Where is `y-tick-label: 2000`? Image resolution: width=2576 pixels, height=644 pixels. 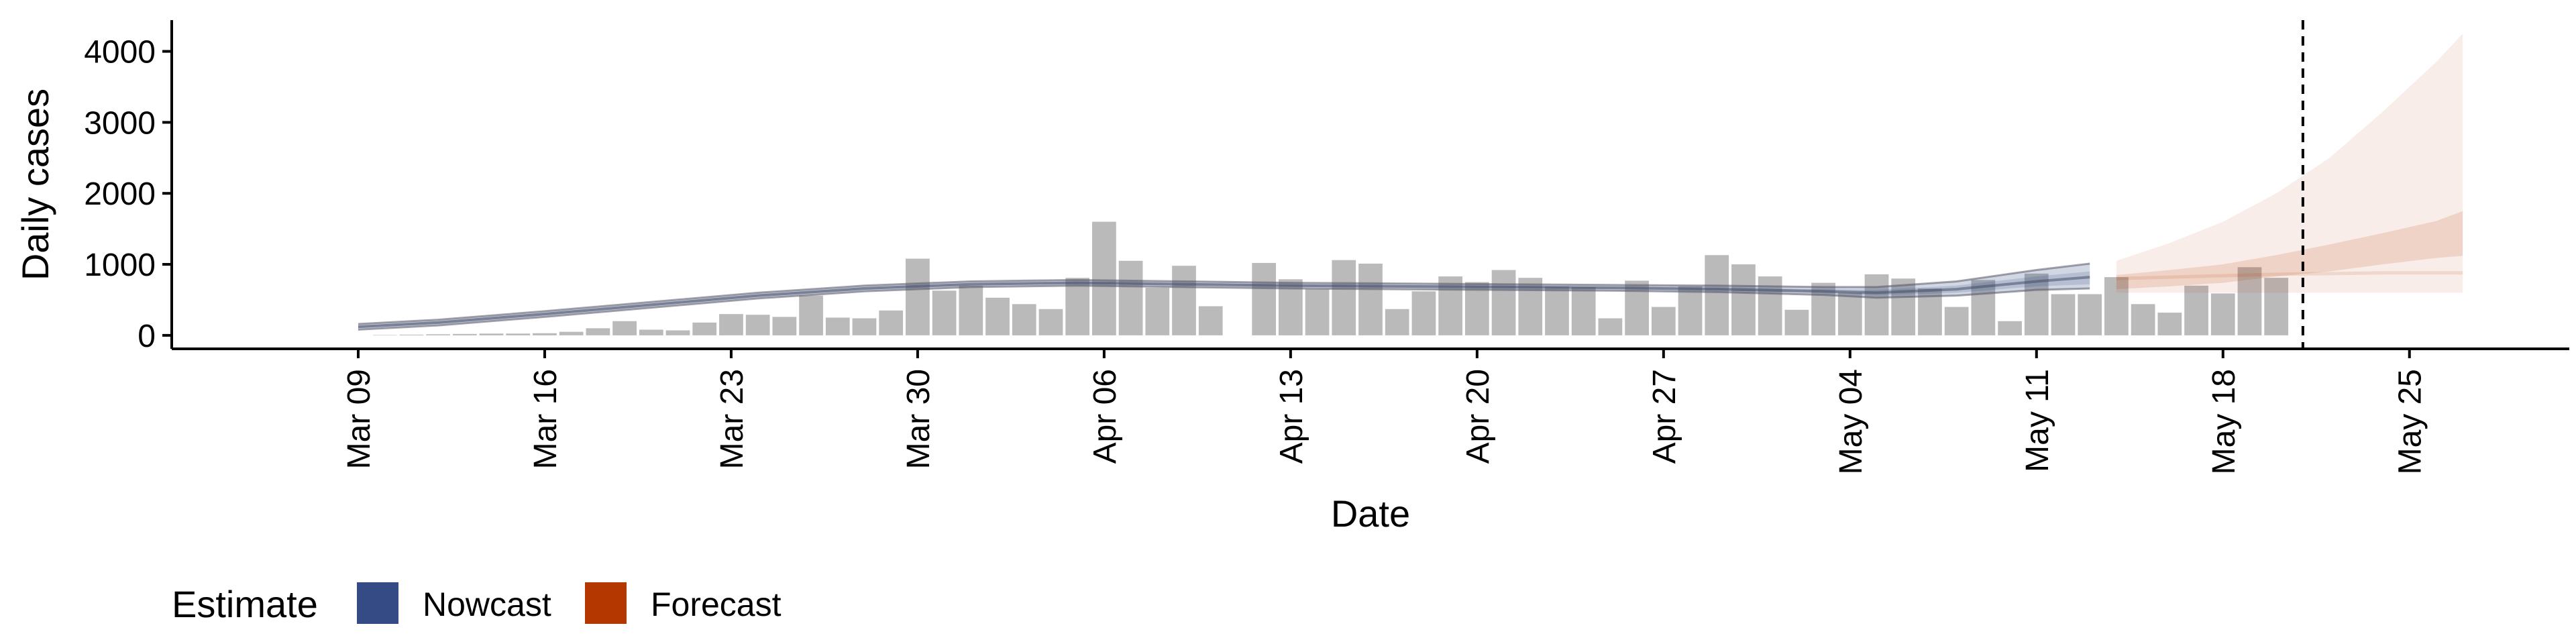
y-tick-label: 2000 is located at coordinates (120, 194).